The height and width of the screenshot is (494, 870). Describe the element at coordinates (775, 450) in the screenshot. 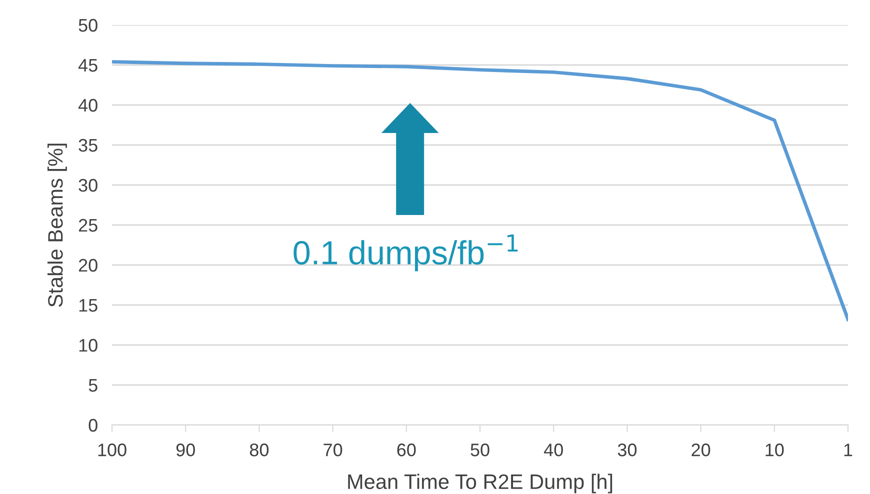

I see `x-tick-label: 10` at that location.